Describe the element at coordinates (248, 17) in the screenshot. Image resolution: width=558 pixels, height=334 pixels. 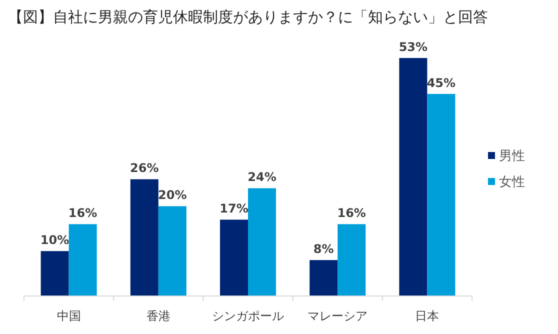
I see `title: 【図】自社に男親の育児休暇制度がありますか？に「知らない」と回答` at that location.